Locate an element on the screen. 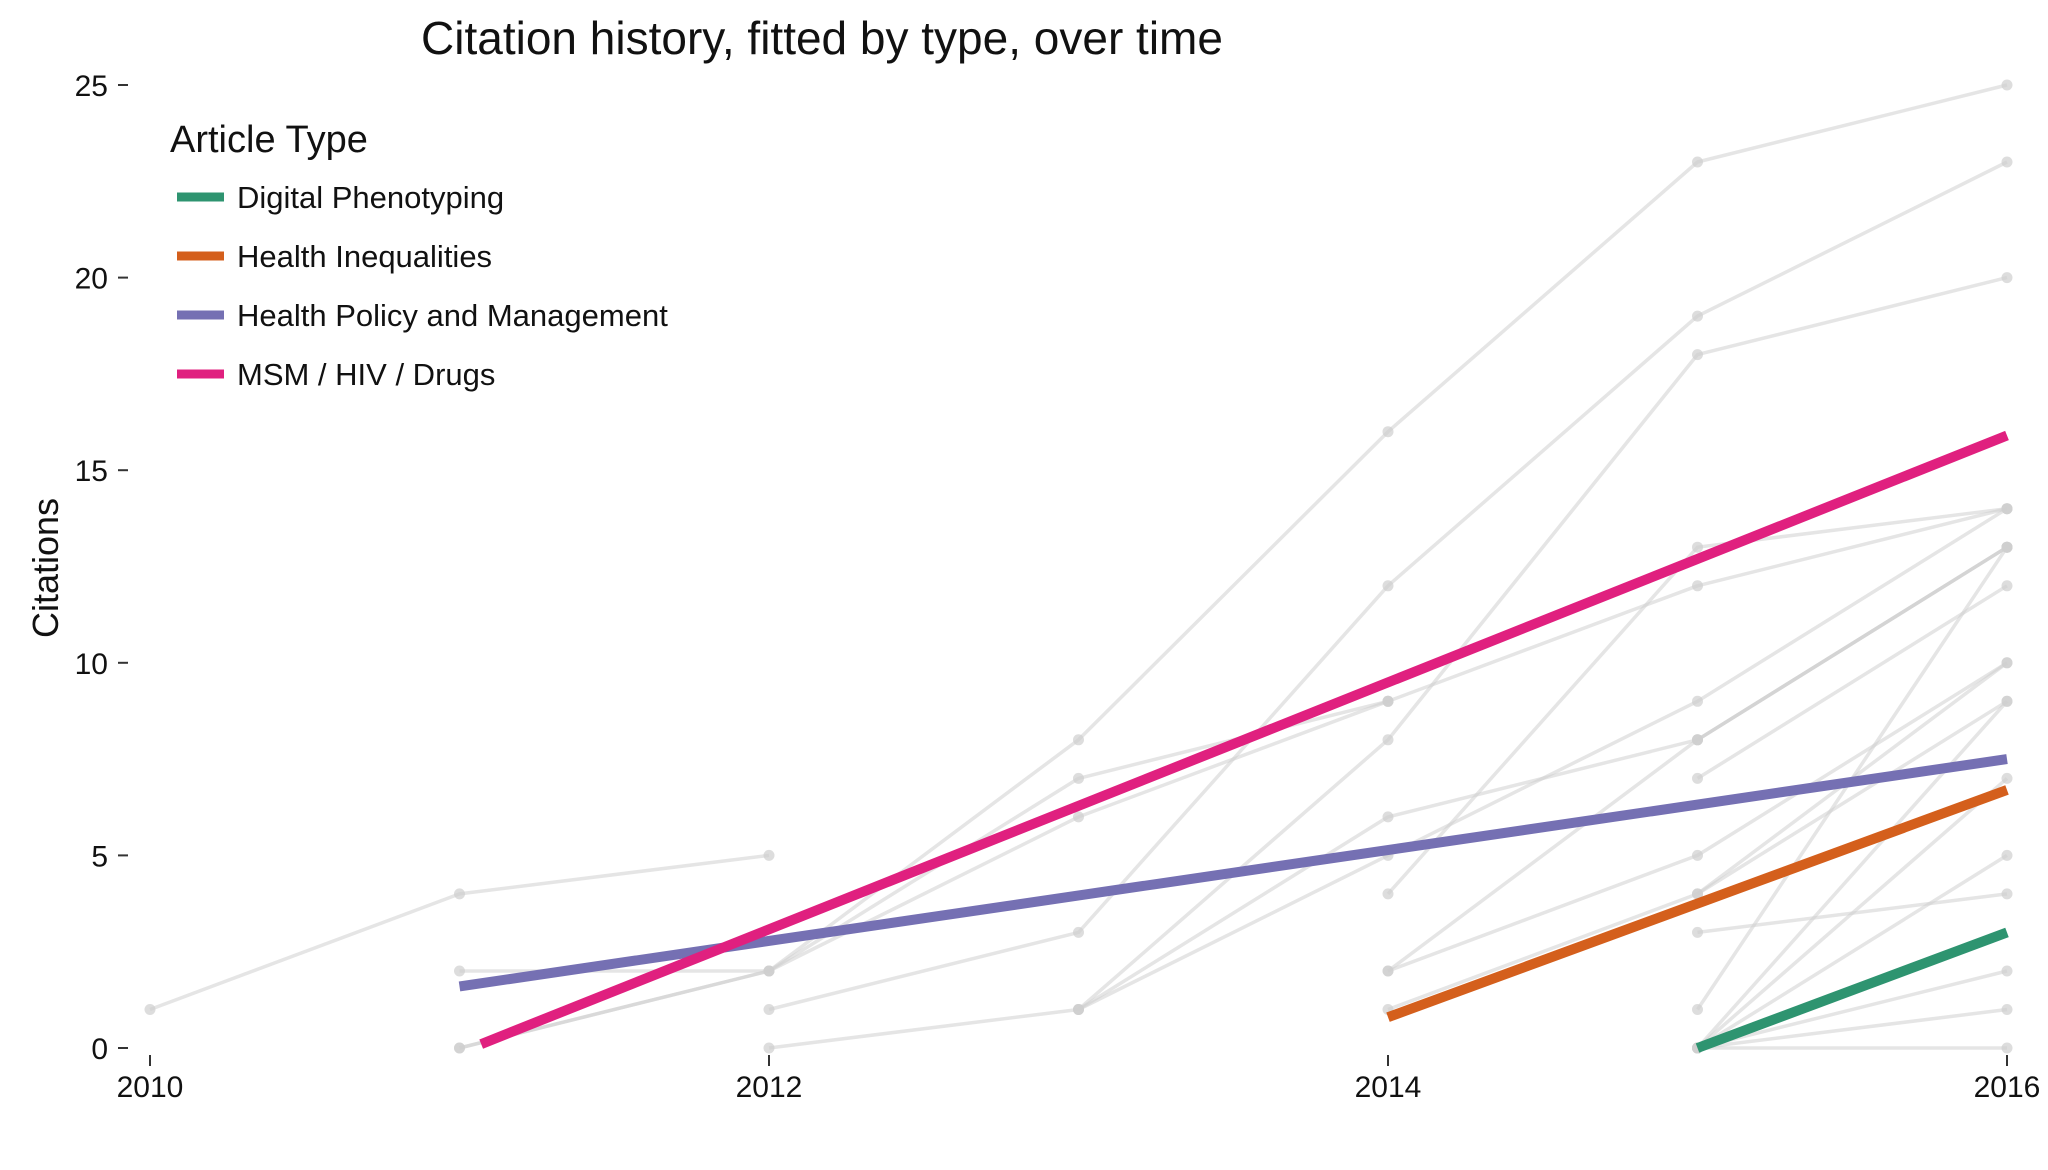 The width and height of the screenshot is (2048, 1170). x-axis: 2010 2012 2014 2016 is located at coordinates (1079, 1079).